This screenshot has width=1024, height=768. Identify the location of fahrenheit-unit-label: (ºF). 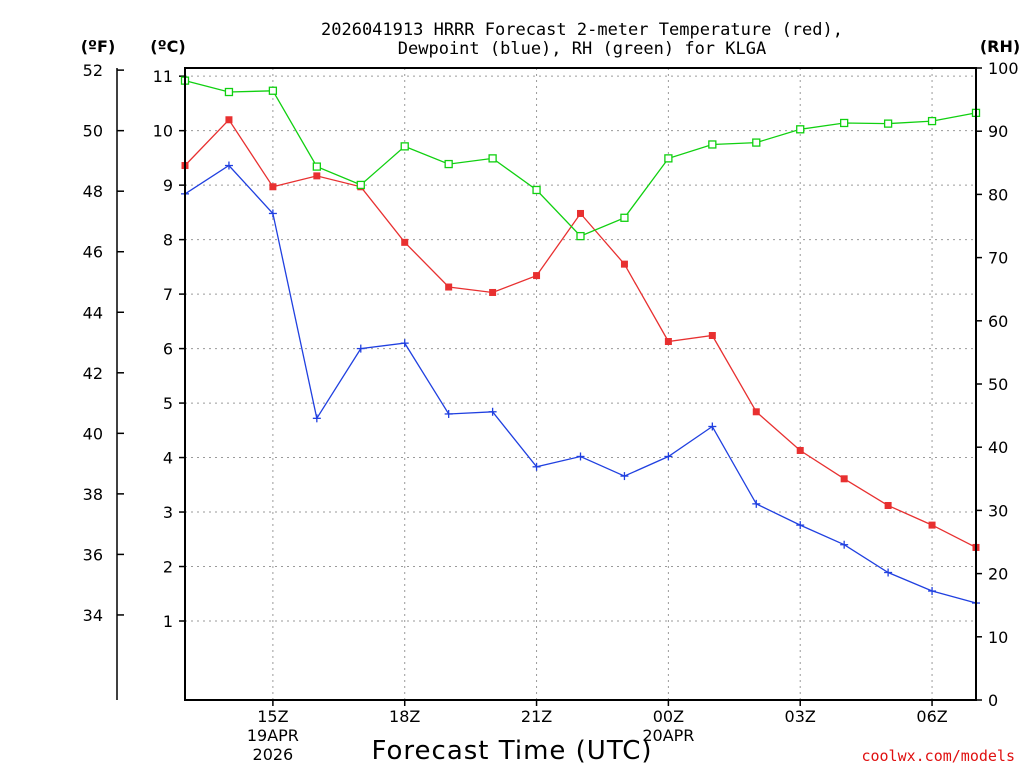
(98, 46).